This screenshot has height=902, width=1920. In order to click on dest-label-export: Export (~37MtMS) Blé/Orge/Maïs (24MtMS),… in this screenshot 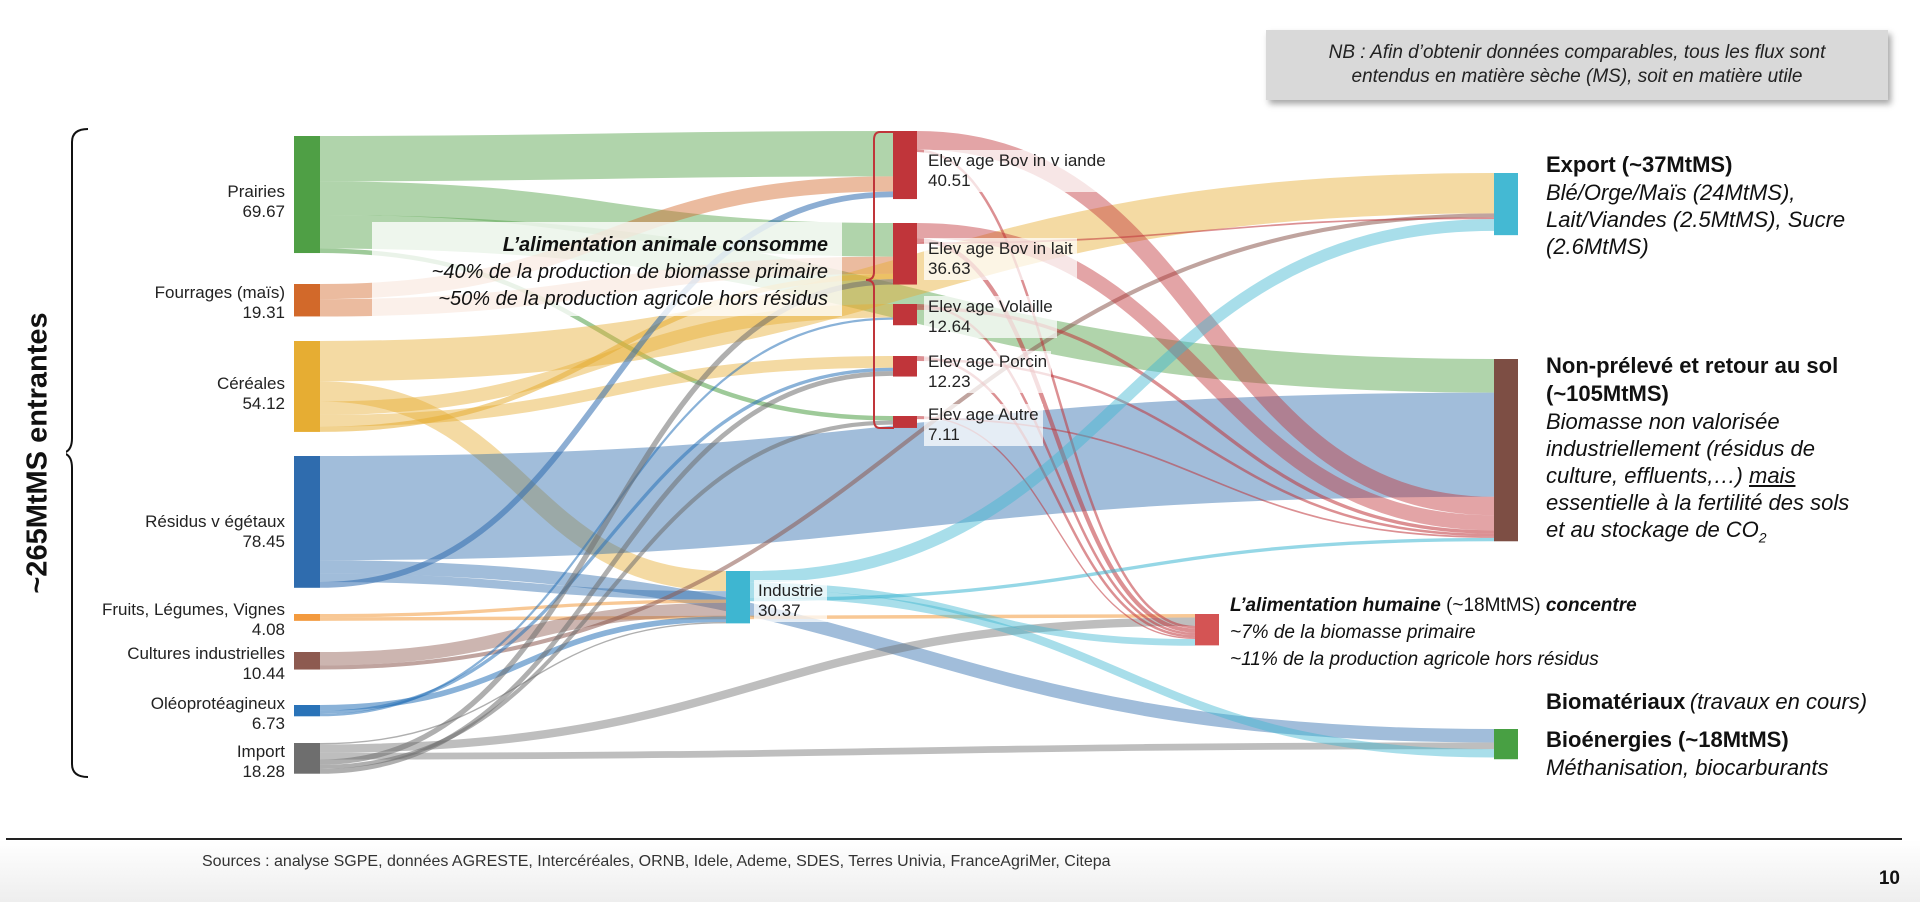, I will do `click(1696, 205)`.